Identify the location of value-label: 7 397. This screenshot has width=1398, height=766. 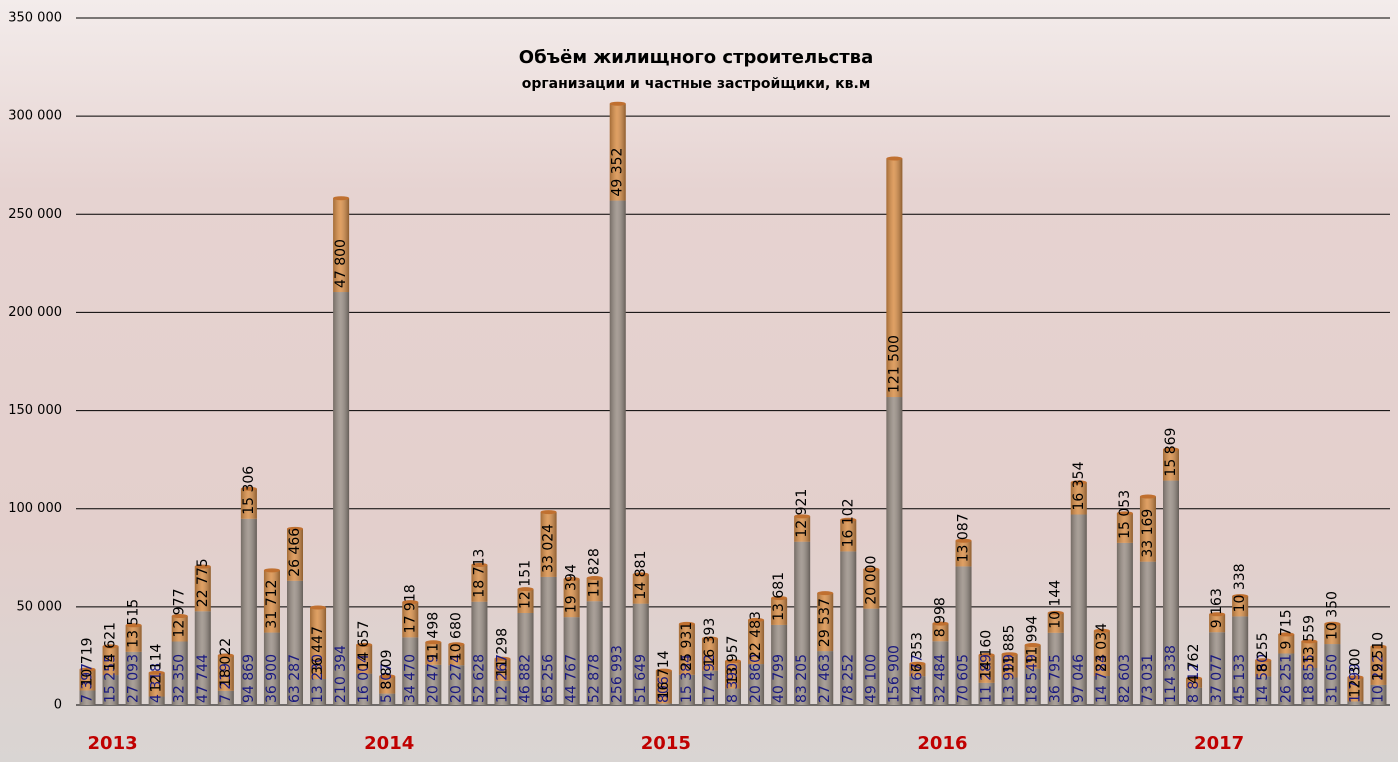
(88, 683).